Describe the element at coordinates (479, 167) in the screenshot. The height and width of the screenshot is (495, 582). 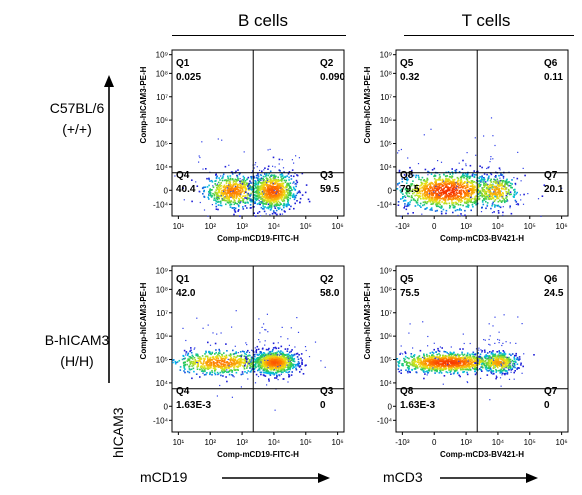
I see `event-cloud` at that location.